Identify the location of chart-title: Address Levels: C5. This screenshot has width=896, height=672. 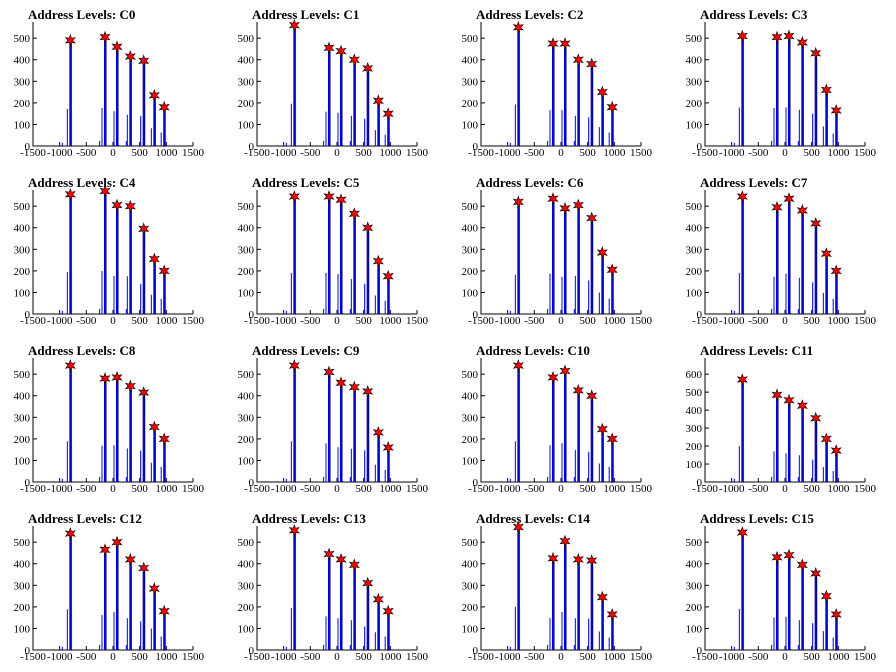
(306, 182).